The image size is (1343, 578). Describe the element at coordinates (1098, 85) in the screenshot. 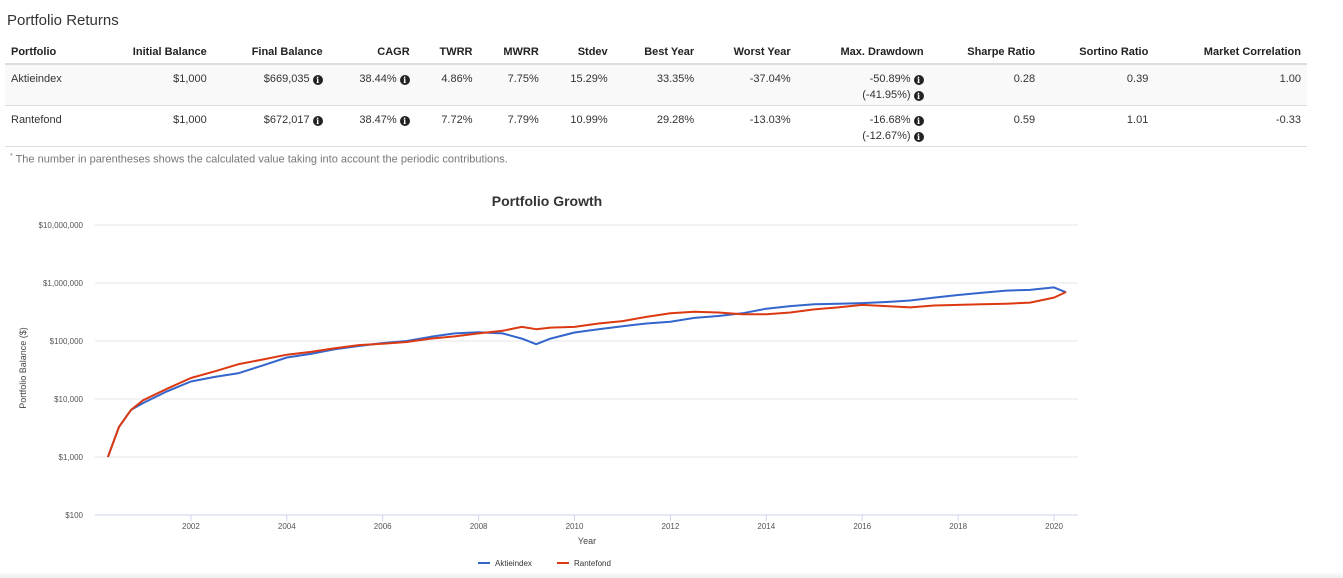

I see `cell-sortino: 0.39` at that location.